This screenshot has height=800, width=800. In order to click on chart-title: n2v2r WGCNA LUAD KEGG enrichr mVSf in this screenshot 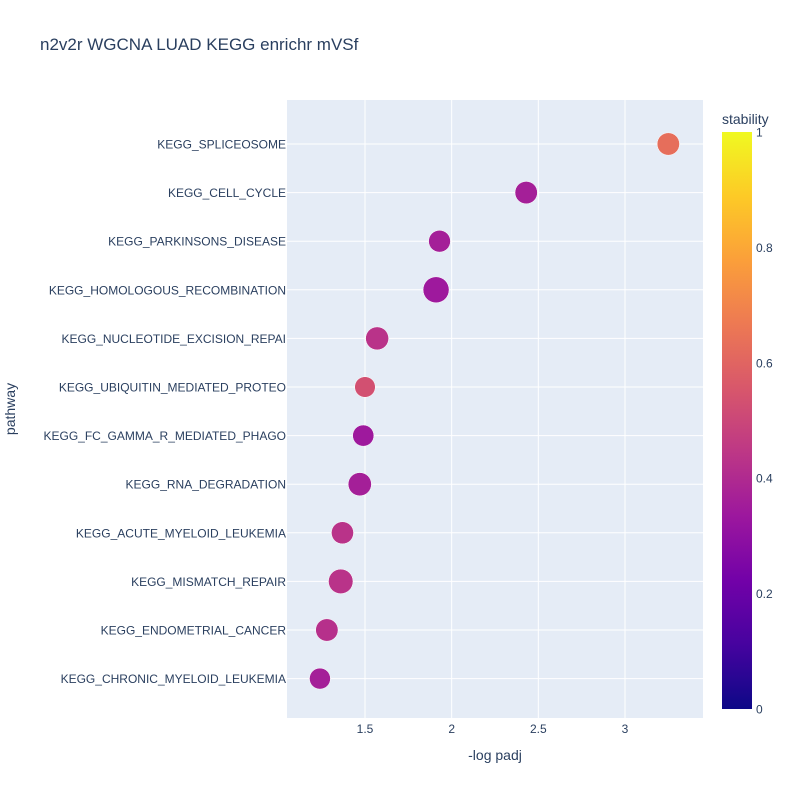, I will do `click(199, 44)`.